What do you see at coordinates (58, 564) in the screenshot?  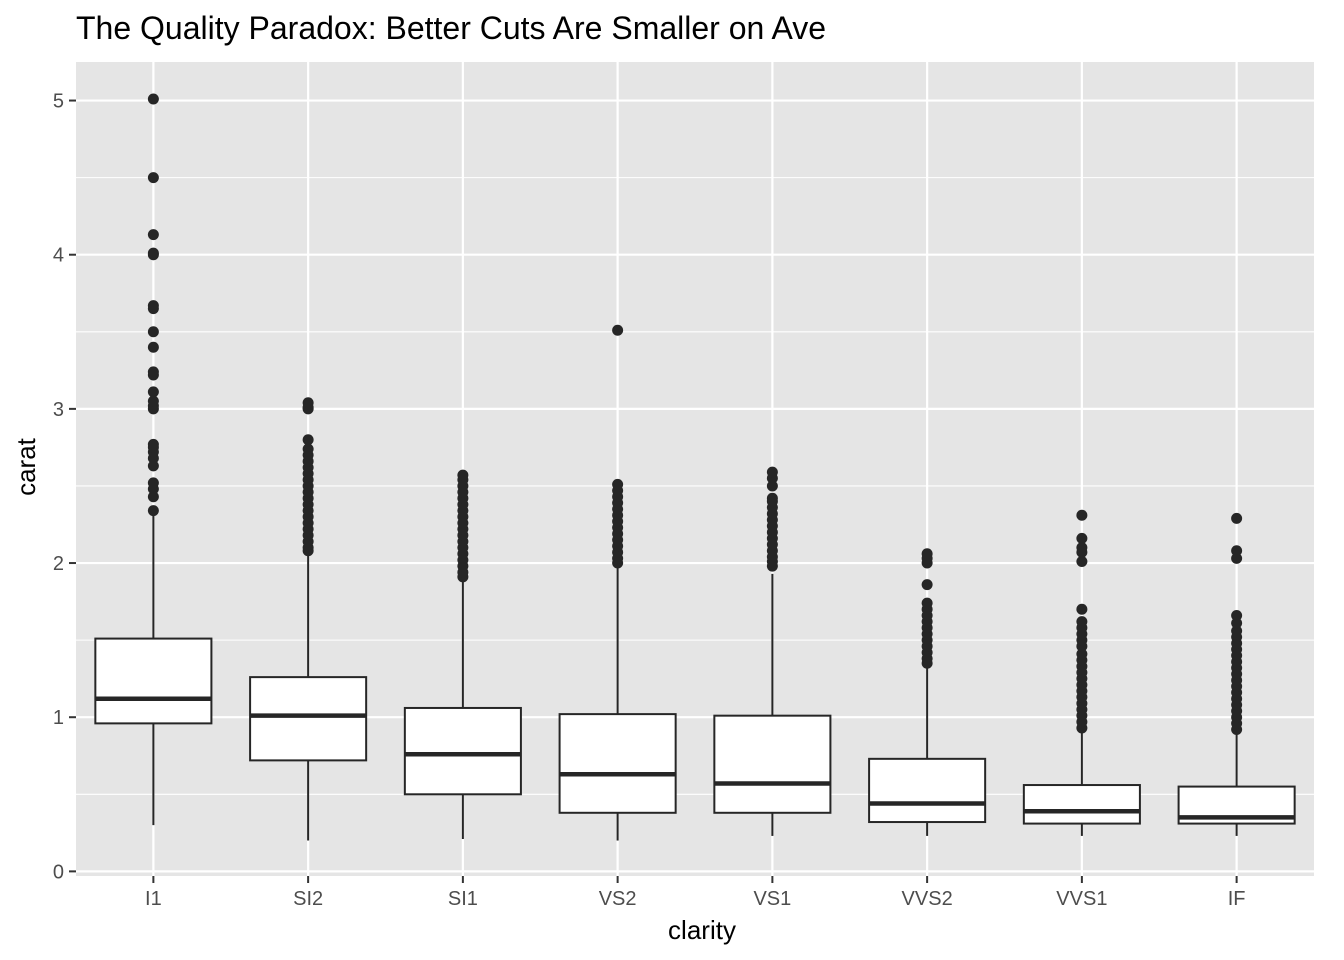 I see `y-tick-label: 2` at bounding box center [58, 564].